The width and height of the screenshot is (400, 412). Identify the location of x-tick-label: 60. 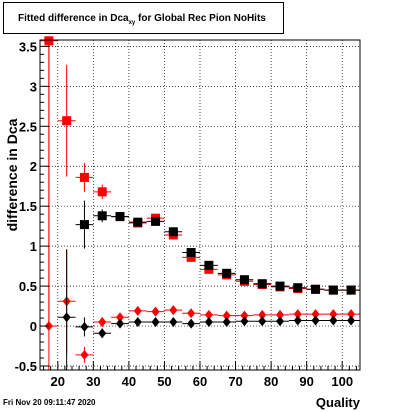
(200, 381).